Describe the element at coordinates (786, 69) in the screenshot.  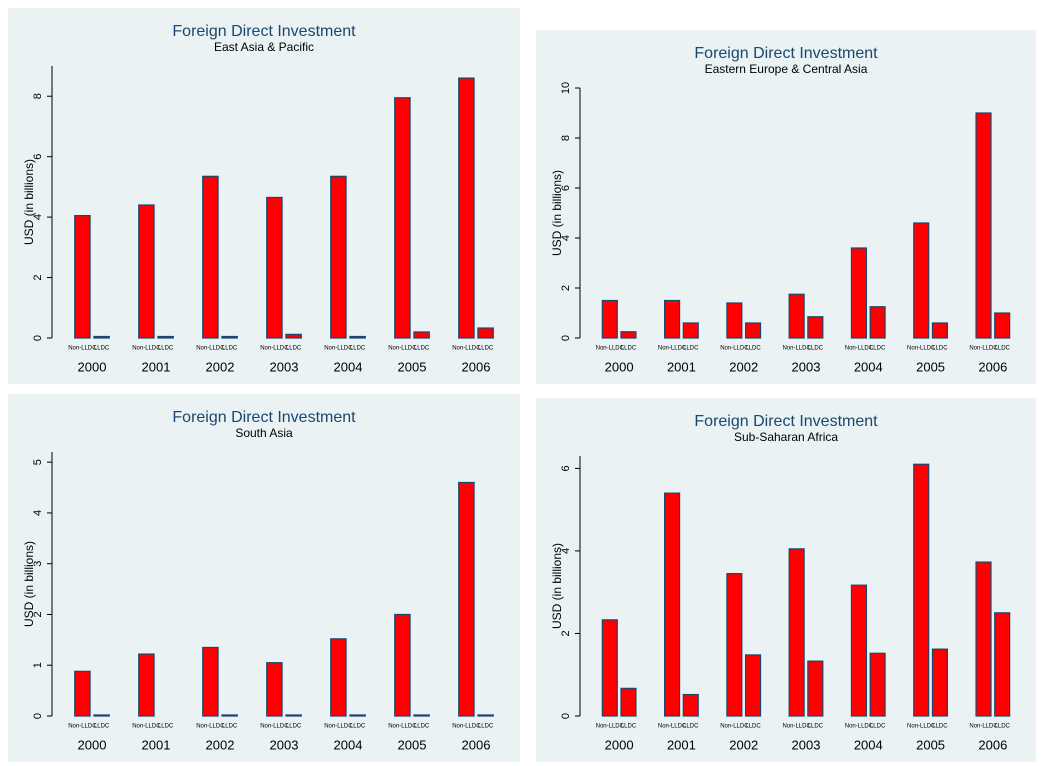
I see `chart-subtitle: Eastern Europe & Central Asia` at that location.